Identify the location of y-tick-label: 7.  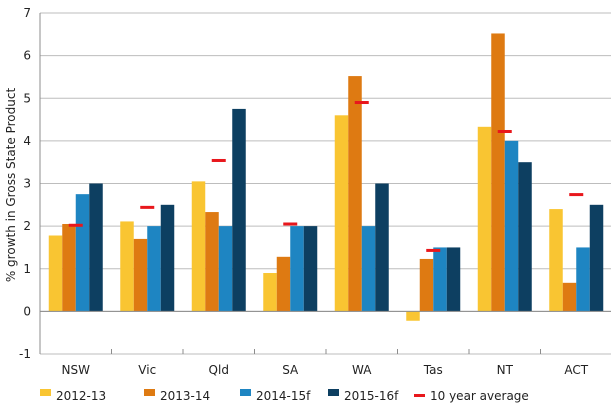
(27, 13).